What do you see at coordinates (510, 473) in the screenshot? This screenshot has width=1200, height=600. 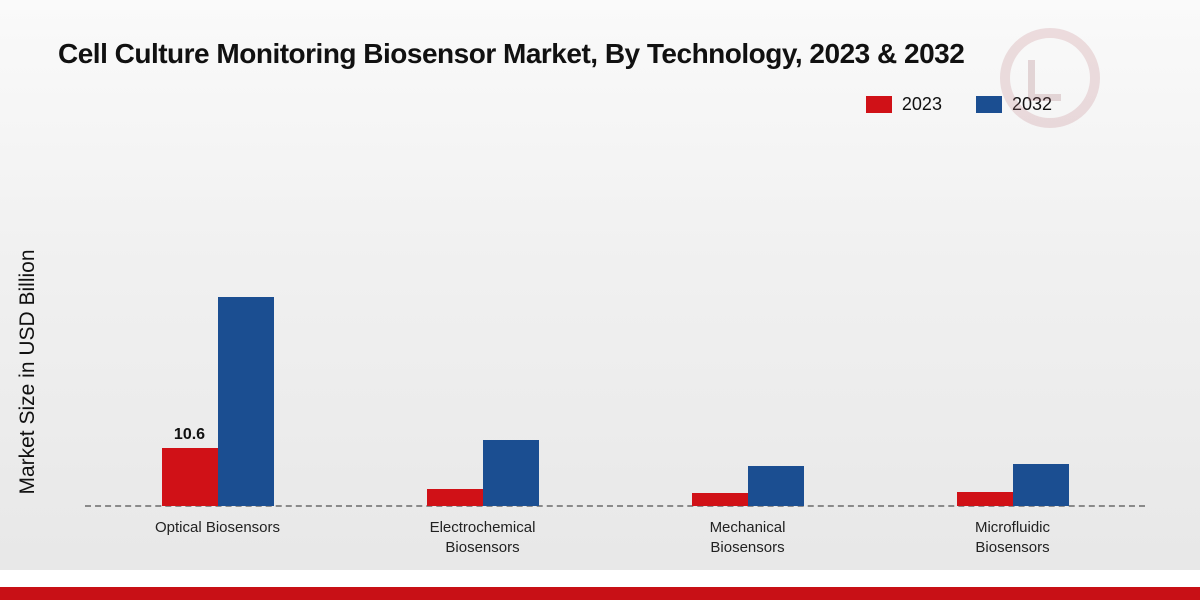 I see `bar-2032-electrochemical-biosensors` at bounding box center [510, 473].